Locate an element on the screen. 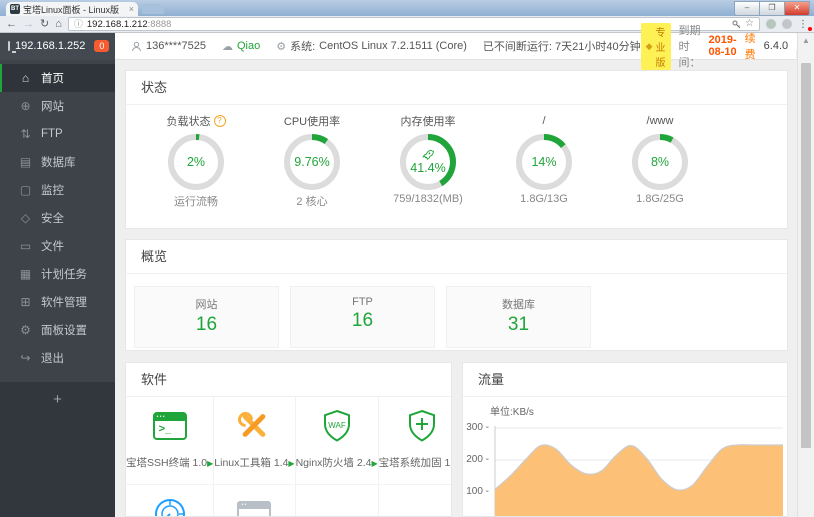 The height and width of the screenshot is (517, 814). logout-icon: ↪ is located at coordinates (25, 358).